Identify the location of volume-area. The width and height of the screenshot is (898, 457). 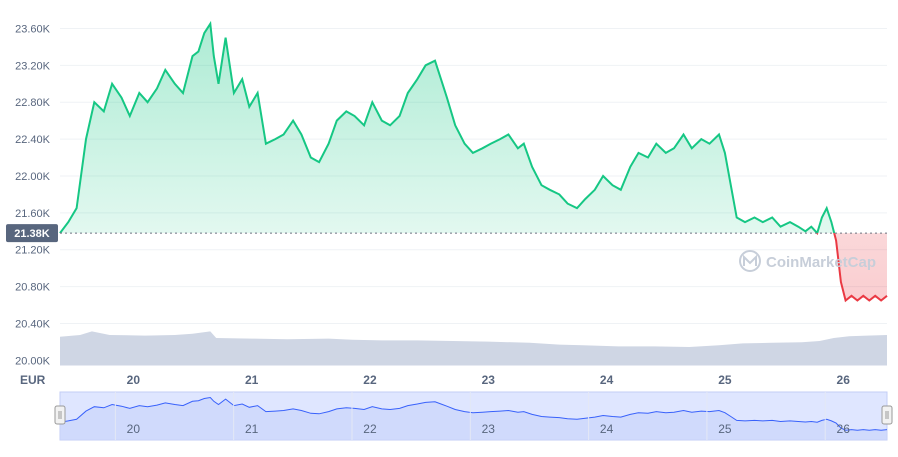
(473, 348).